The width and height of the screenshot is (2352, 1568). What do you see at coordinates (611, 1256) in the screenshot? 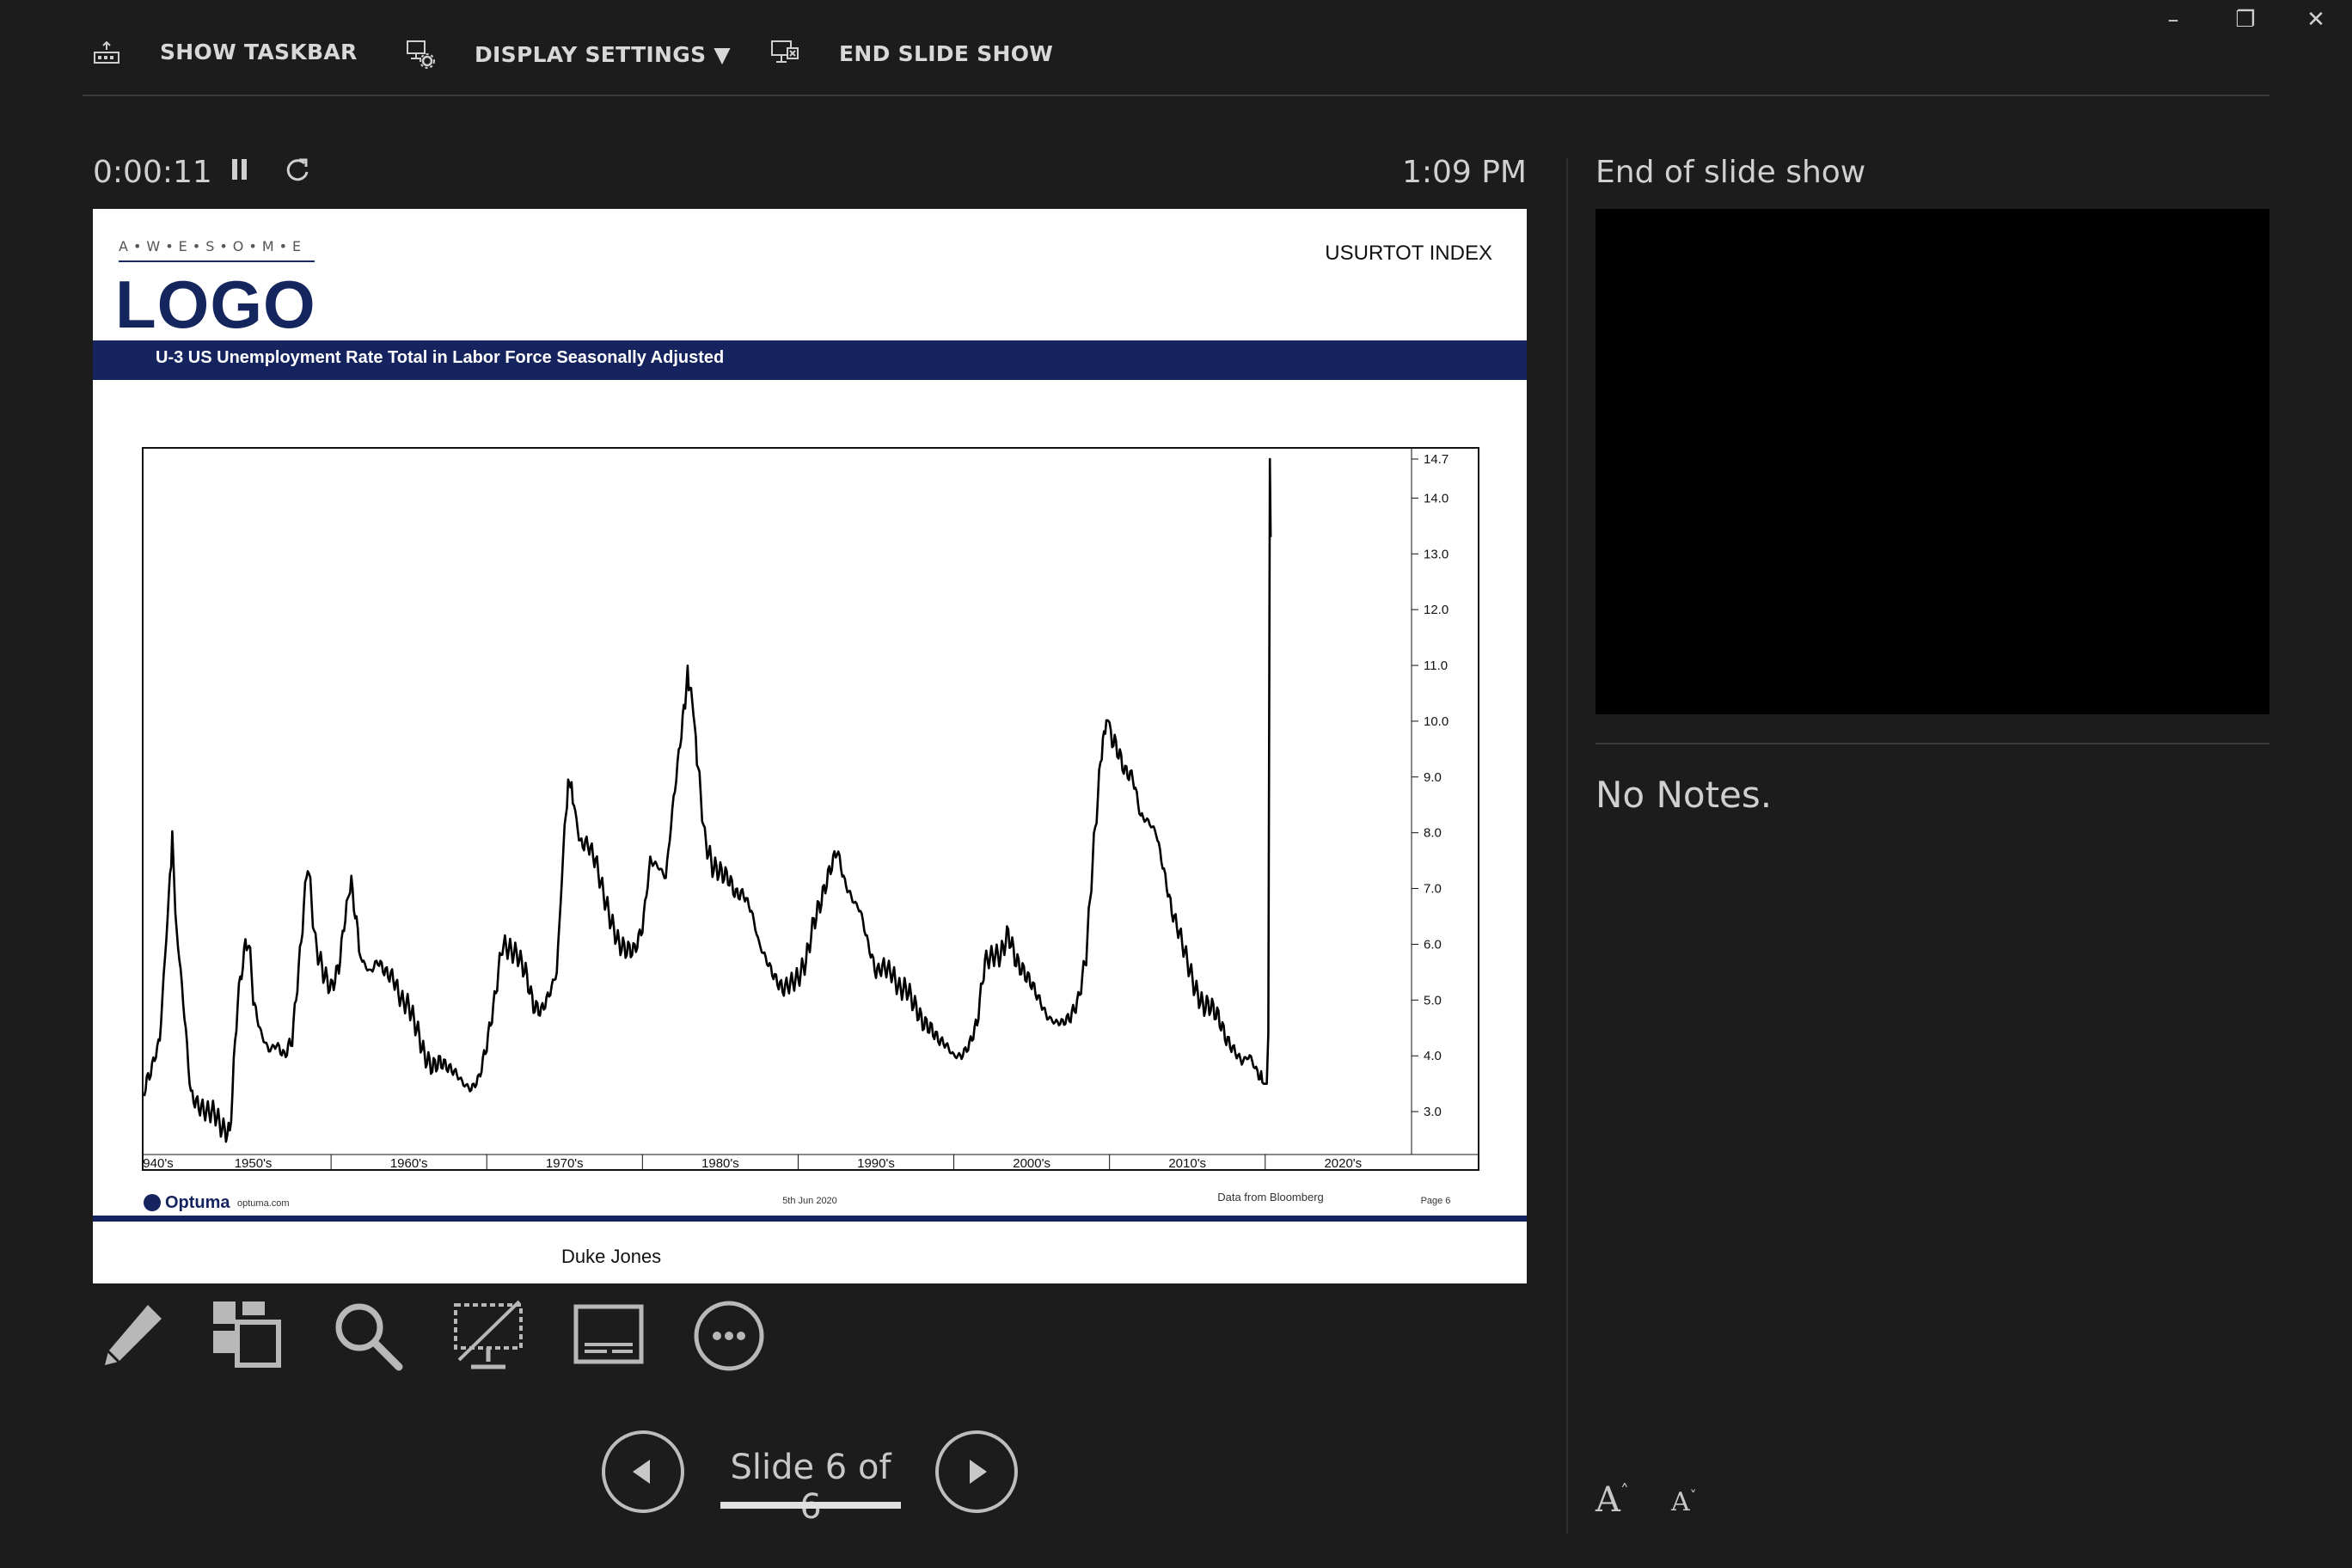
I see `slide-author: Duke Jones` at bounding box center [611, 1256].